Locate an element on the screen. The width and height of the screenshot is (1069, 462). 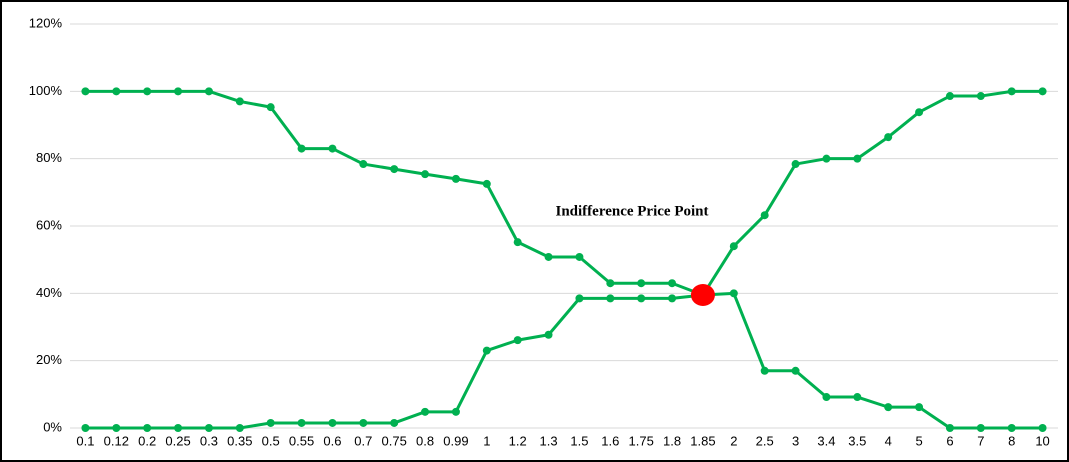
y-tick-label: 60% is located at coordinates (49, 224).